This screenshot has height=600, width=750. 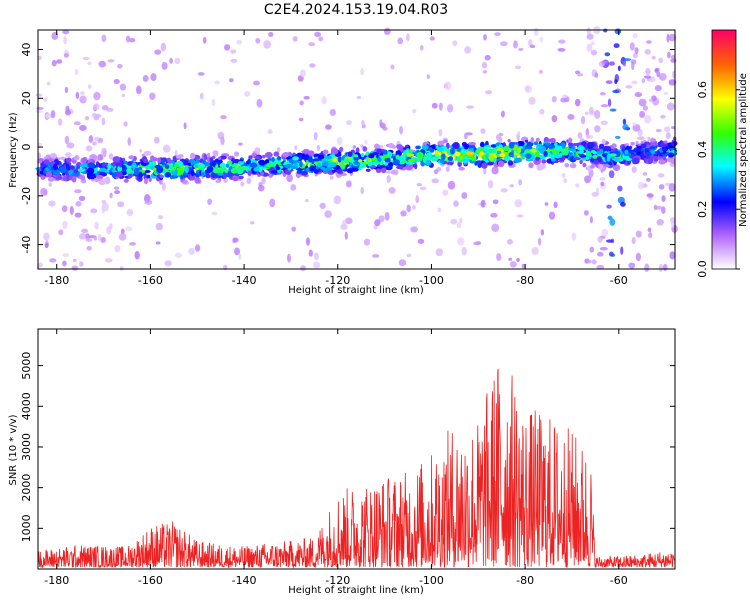 I want to click on spectrogram-x-label: Height of straight line (km), so click(x=356, y=290).